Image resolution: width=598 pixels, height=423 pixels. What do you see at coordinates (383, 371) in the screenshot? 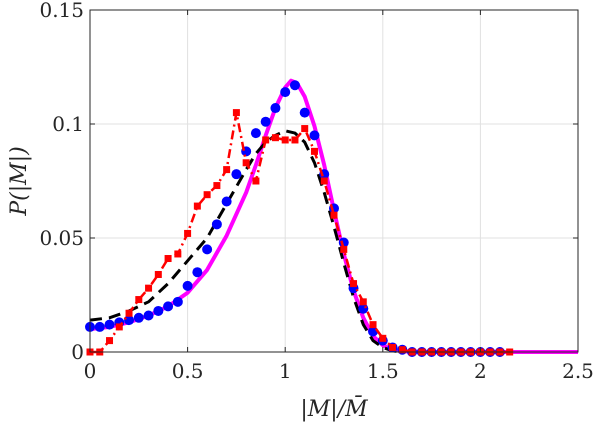
I see `x-tick-label: 1.5` at bounding box center [383, 371].